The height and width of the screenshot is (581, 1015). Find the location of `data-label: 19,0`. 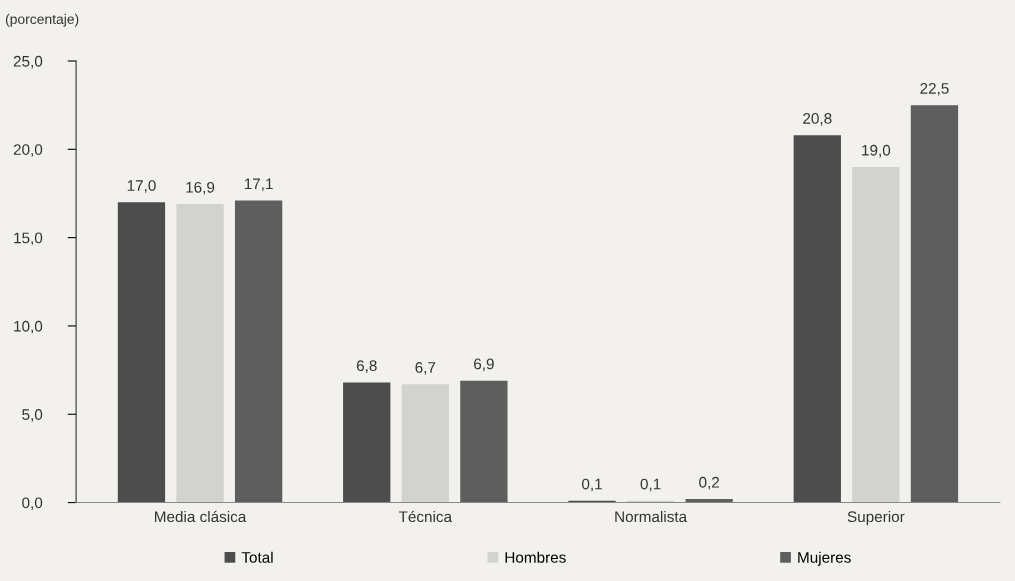

data-label: 19,0 is located at coordinates (876, 151).